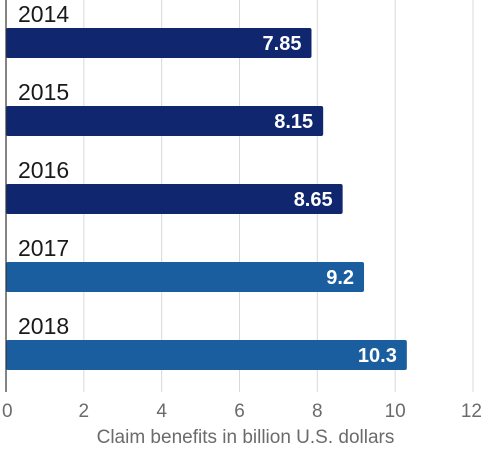 This screenshot has height=450, width=484. Describe the element at coordinates (43, 248) in the screenshot. I see `category-label: 2017` at that location.